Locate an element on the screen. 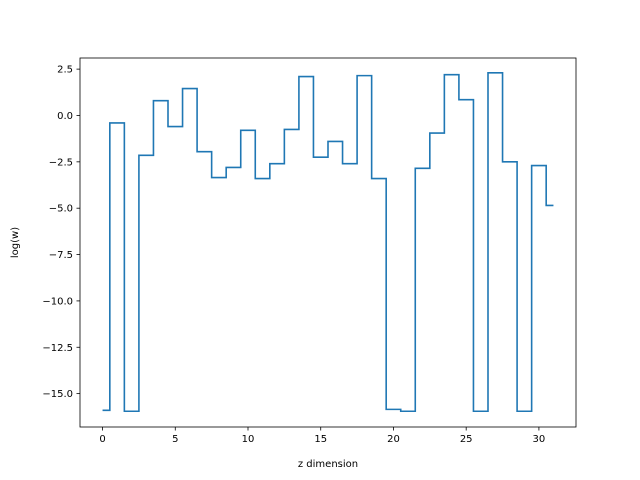 The width and height of the screenshot is (640, 480). x-tick-label: 5 is located at coordinates (175, 439).